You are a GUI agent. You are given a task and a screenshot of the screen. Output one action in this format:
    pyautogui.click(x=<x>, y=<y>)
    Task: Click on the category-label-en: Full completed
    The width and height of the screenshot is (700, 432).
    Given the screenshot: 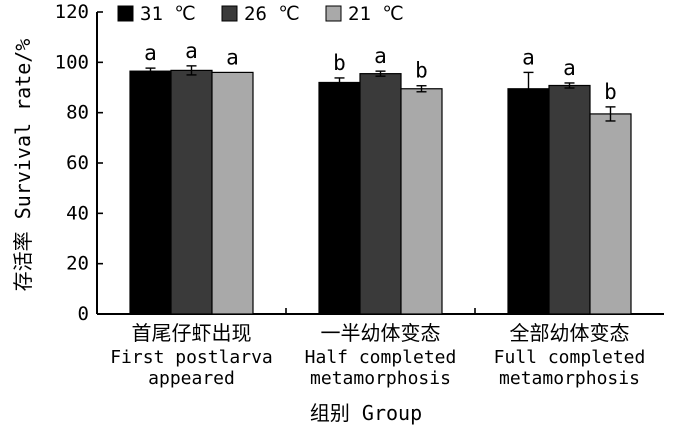 What is the action you would take?
    pyautogui.click(x=570, y=357)
    